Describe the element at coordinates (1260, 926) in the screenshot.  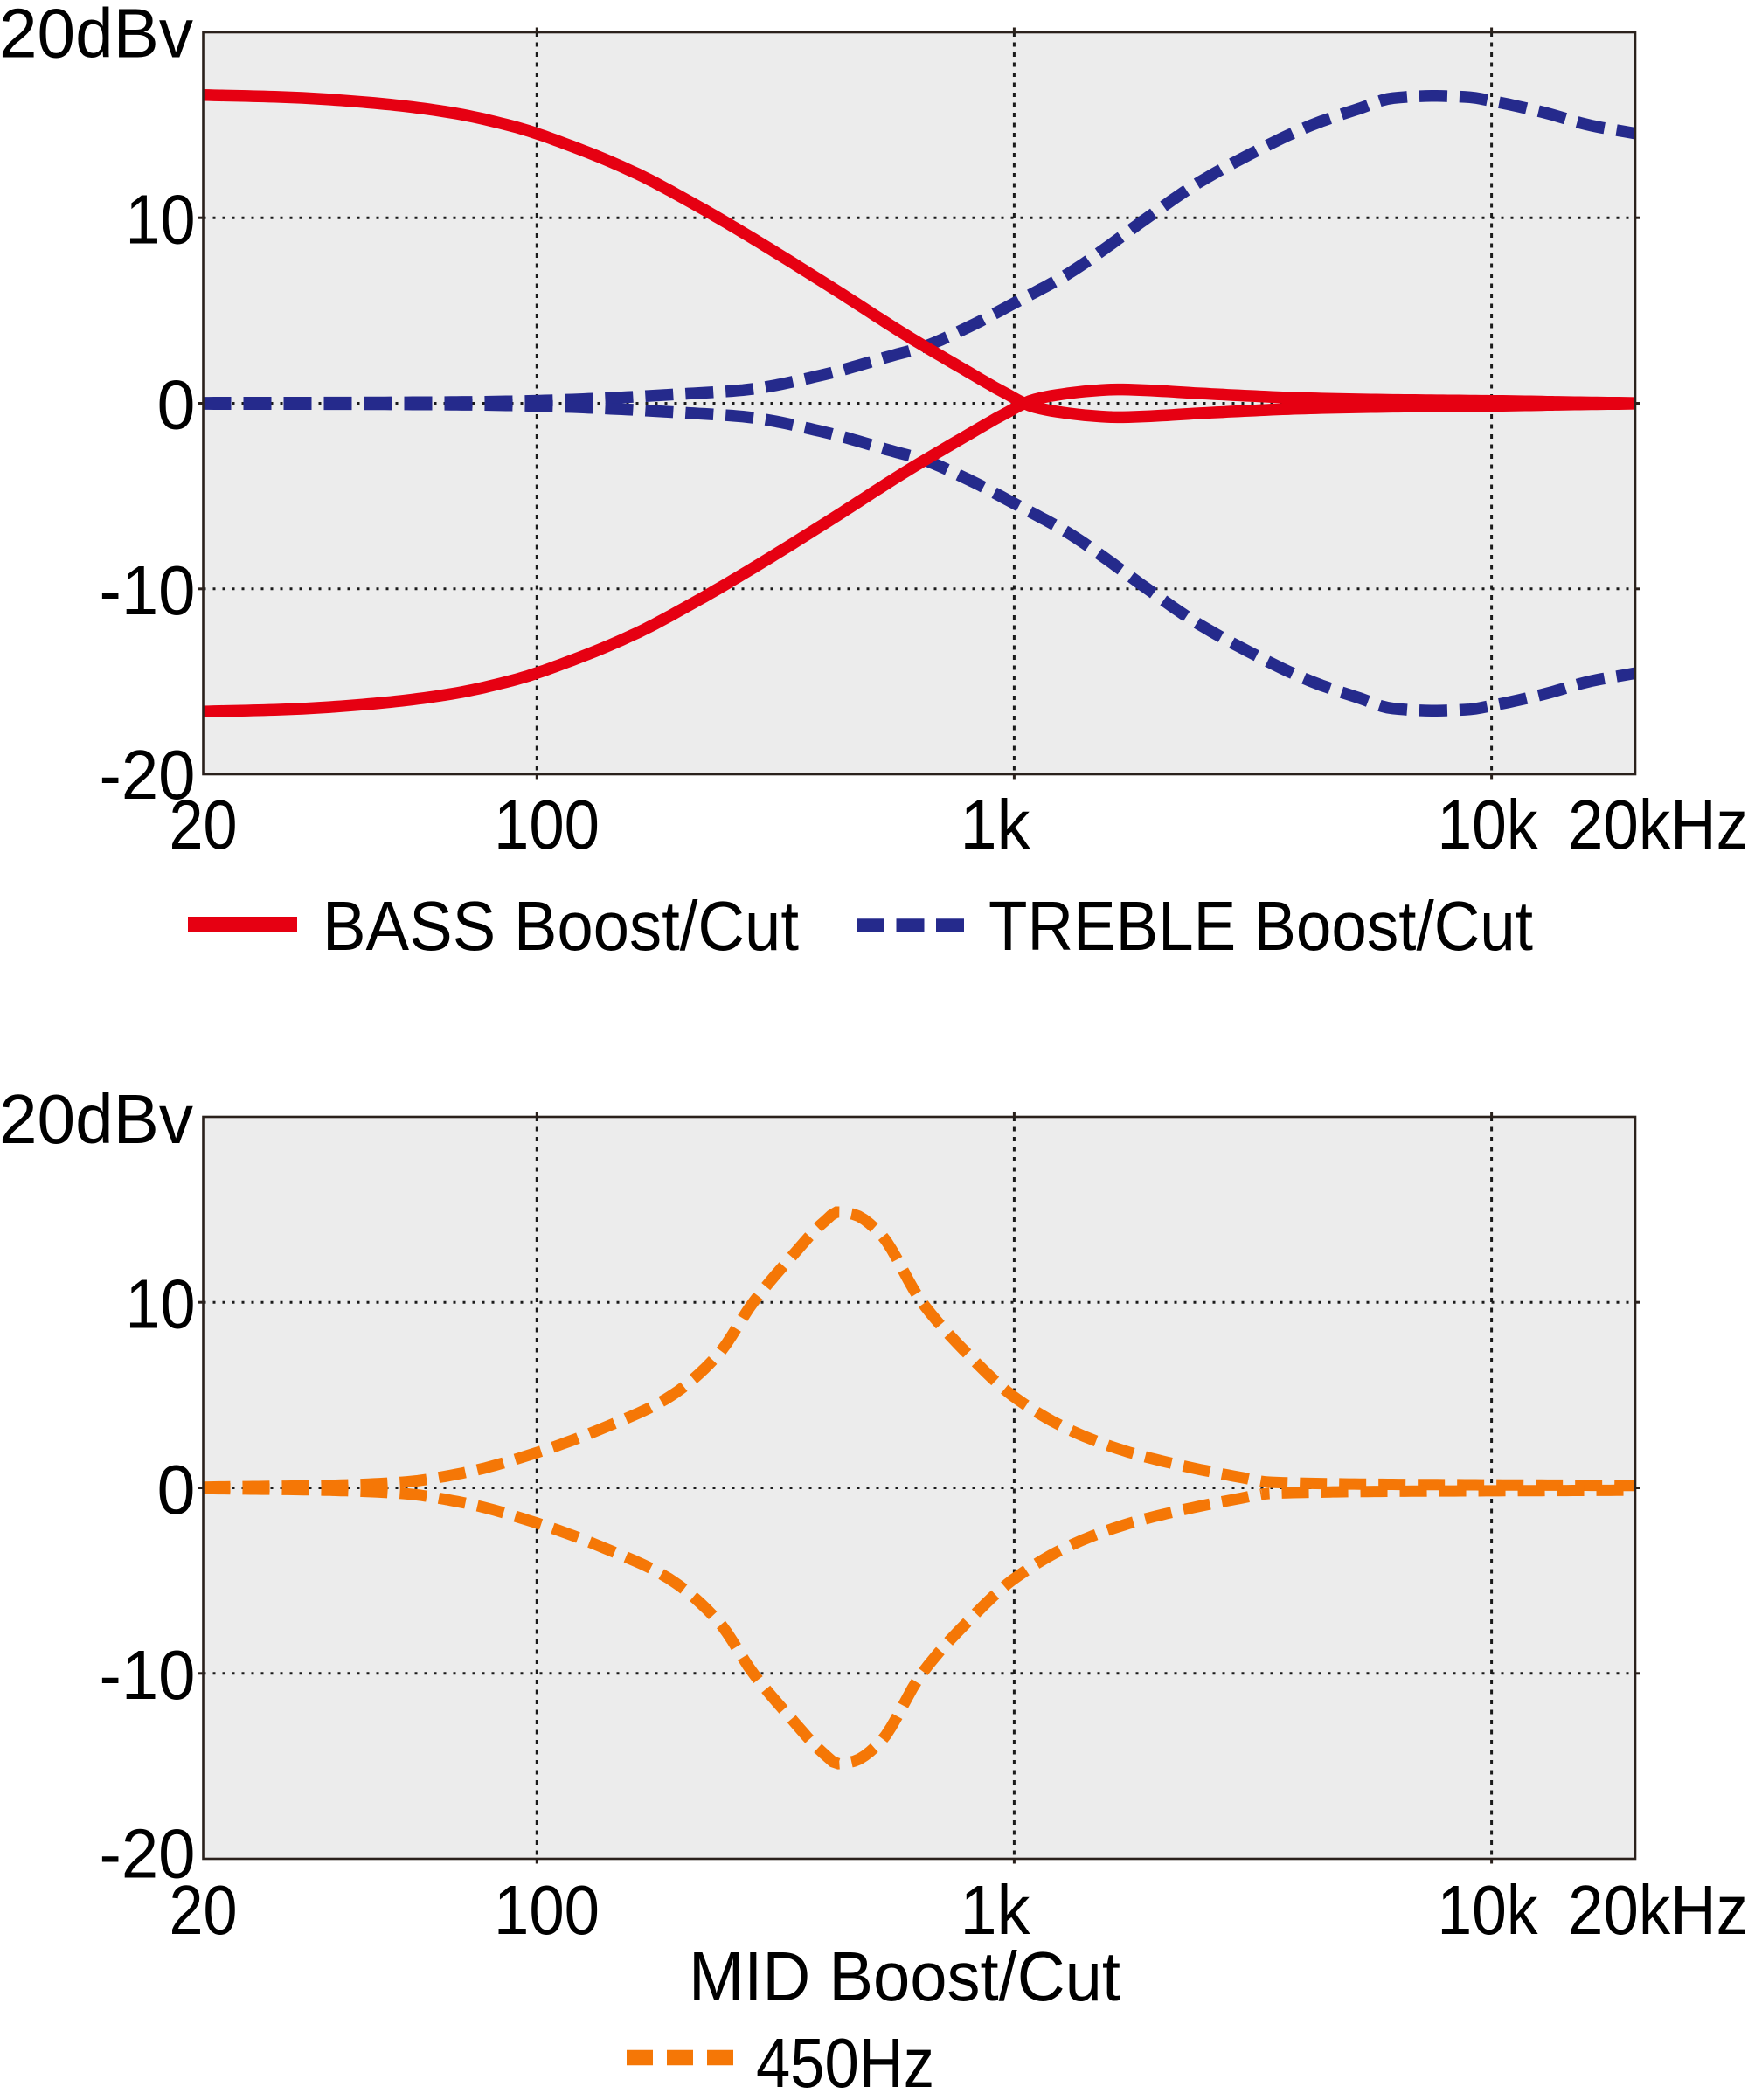
I see `svg-text: TREBLE Boost/Cut` at that location.